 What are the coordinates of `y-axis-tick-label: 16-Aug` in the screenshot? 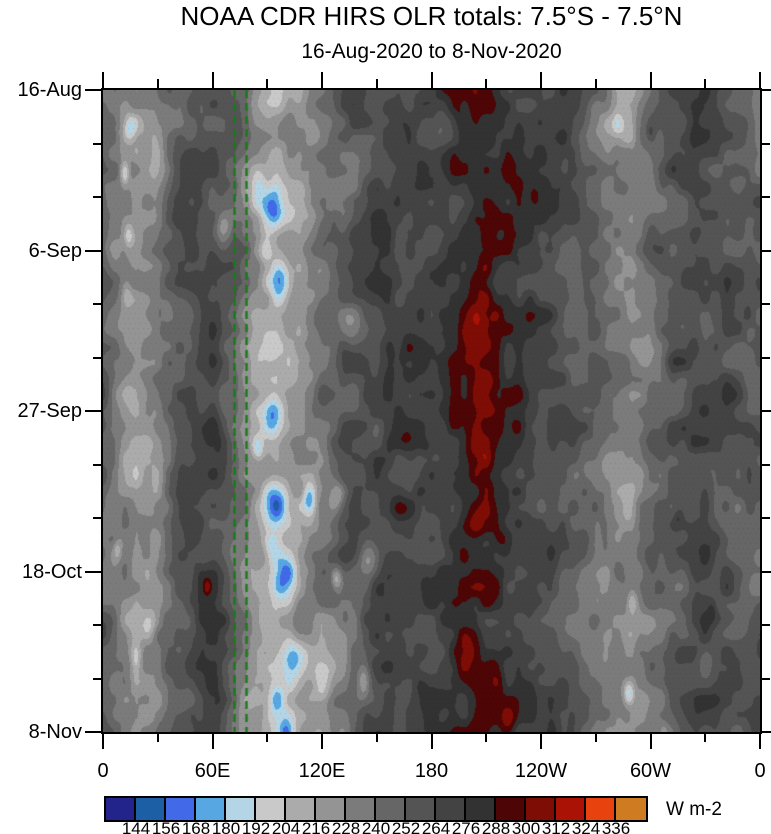 It's located at (50, 90).